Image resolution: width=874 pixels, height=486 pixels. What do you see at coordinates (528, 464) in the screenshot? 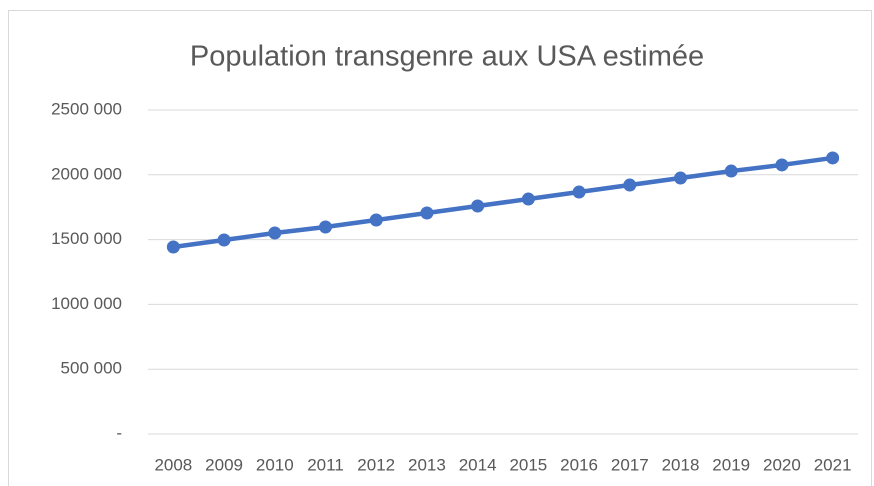
I see `x-tick-label: 2015` at bounding box center [528, 464].